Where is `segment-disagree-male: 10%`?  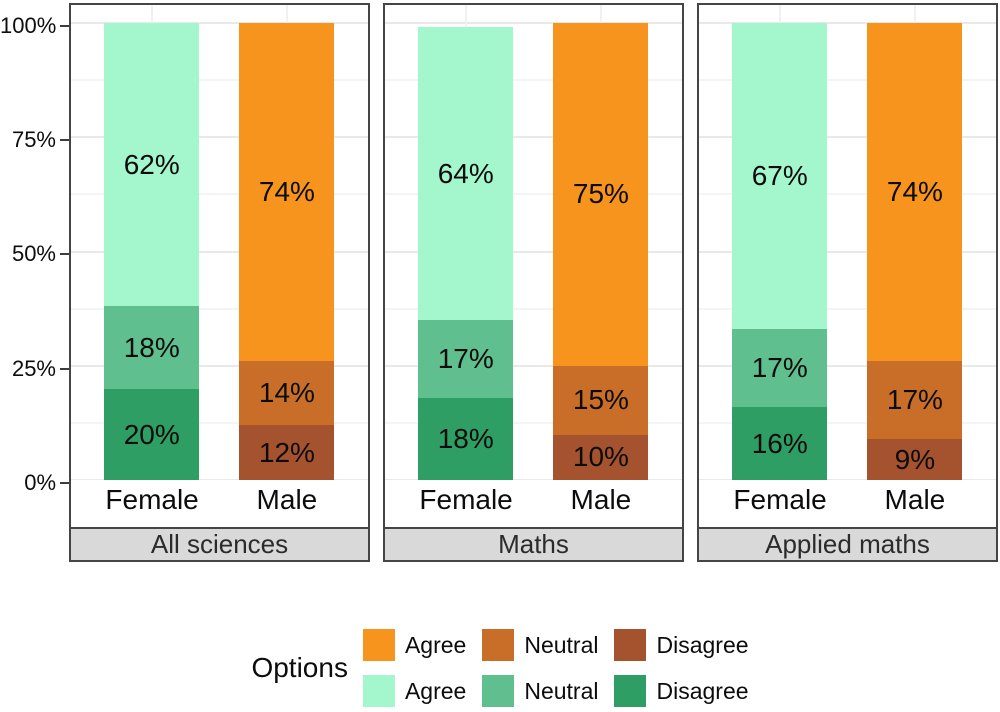
segment-disagree-male: 10% is located at coordinates (601, 457).